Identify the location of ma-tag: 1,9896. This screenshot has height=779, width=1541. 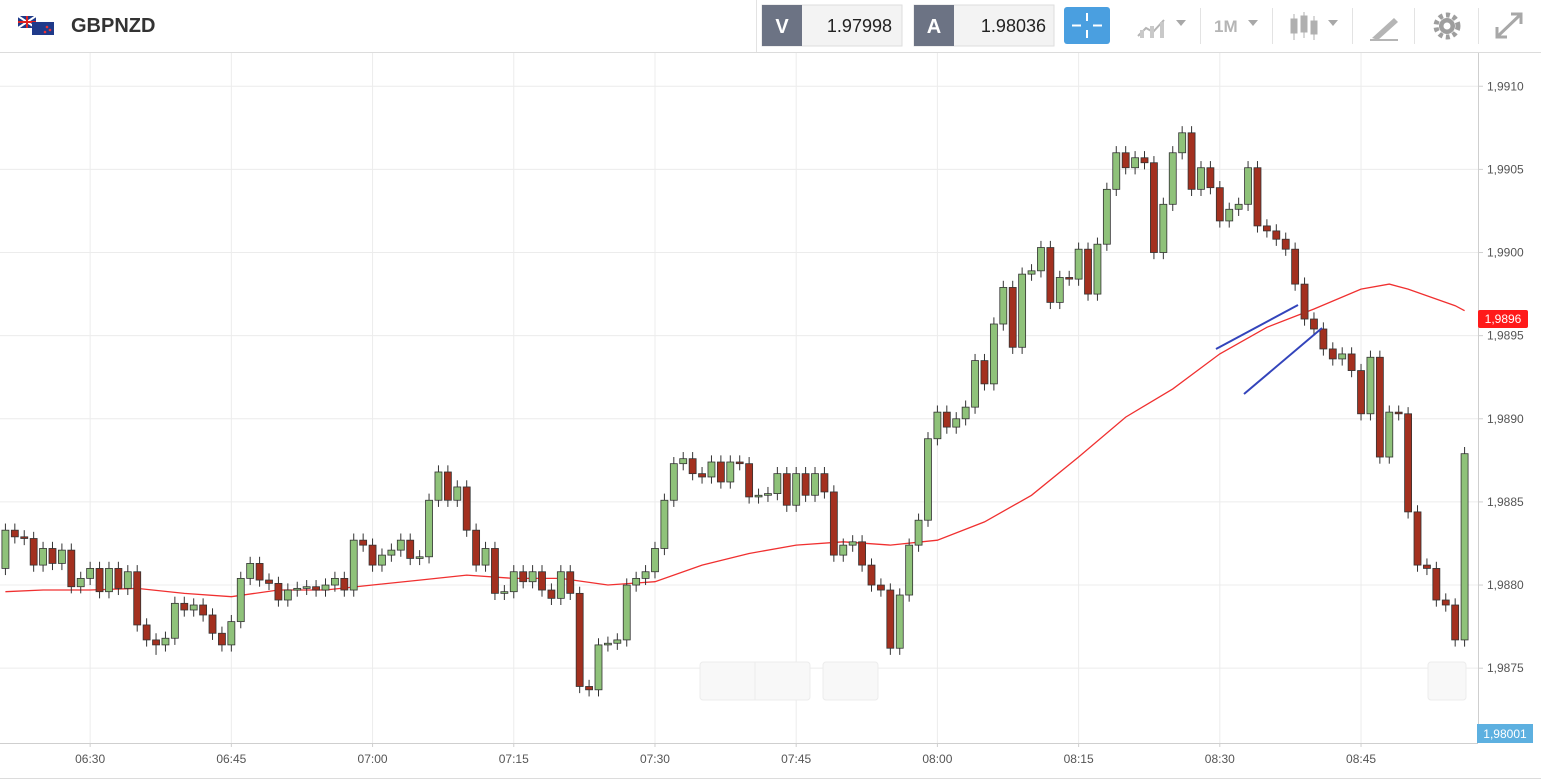
(1503, 319).